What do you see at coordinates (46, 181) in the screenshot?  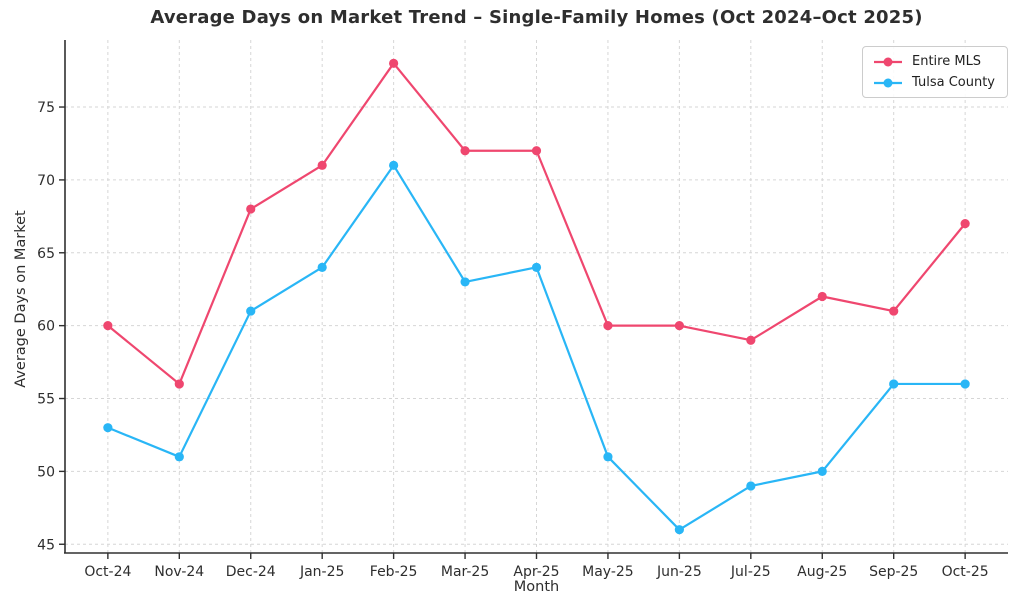 I see `y-tick-label-70: 70` at bounding box center [46, 181].